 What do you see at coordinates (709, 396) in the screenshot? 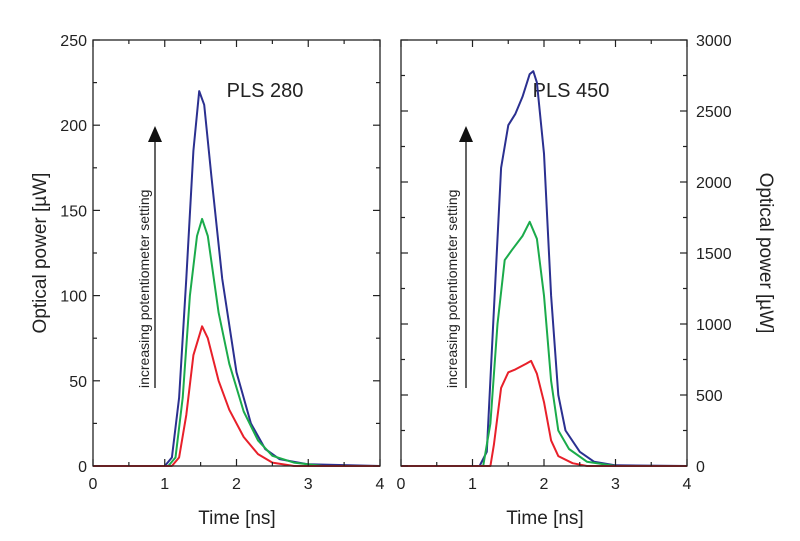
I see `y-tick-label: 500` at bounding box center [709, 396].